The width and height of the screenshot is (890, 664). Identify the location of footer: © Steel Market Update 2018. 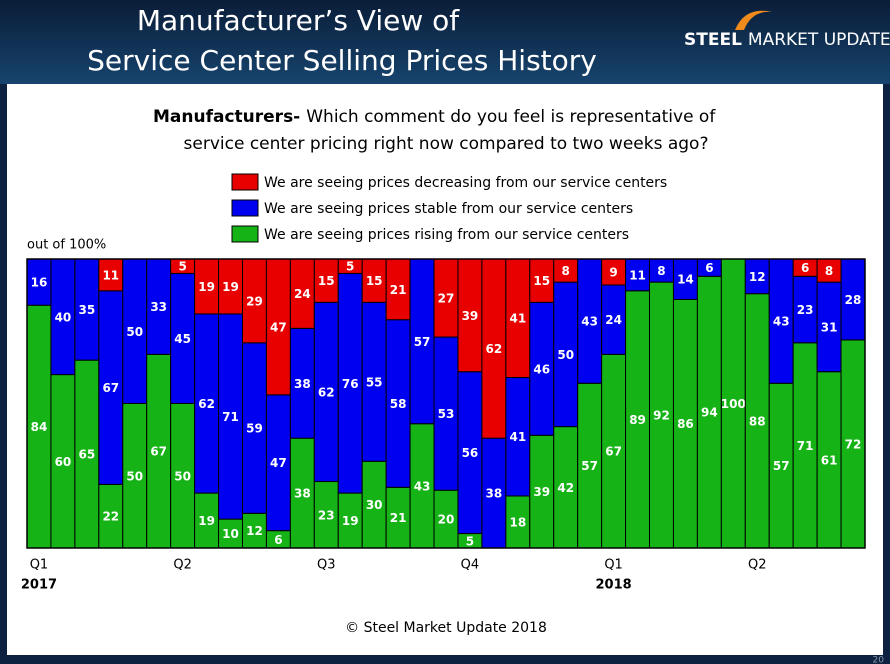
(446, 628).